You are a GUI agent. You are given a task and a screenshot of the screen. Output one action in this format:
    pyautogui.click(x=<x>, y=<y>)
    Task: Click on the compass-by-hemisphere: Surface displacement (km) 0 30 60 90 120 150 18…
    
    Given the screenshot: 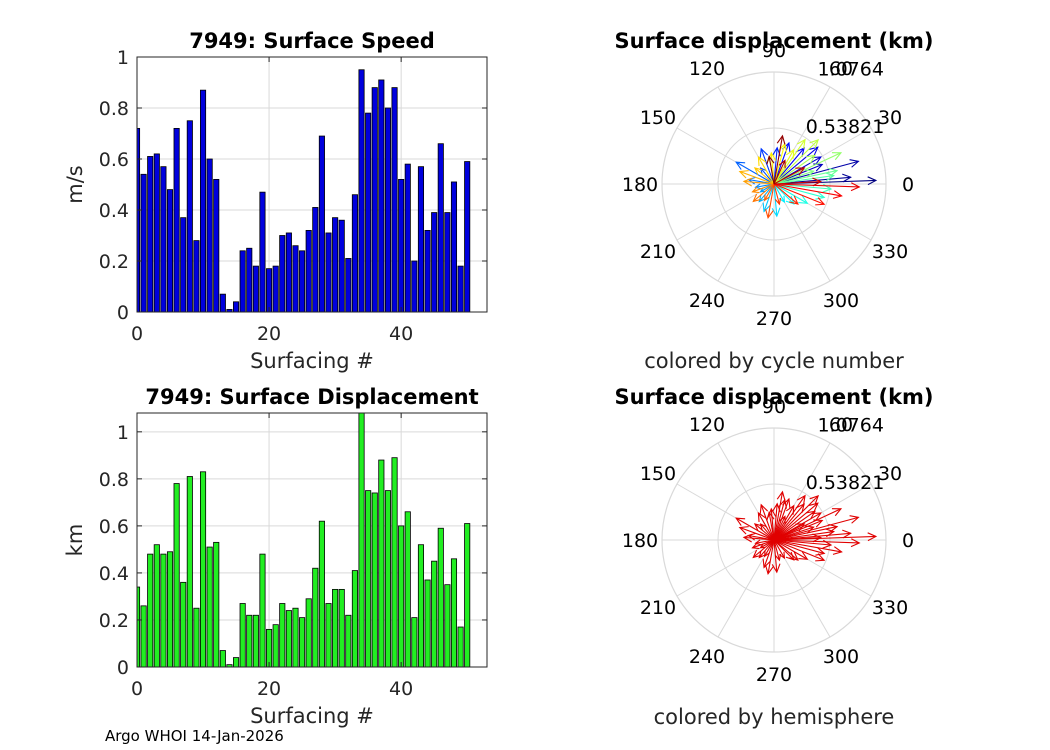 What is the action you would take?
    pyautogui.click(x=773, y=557)
    